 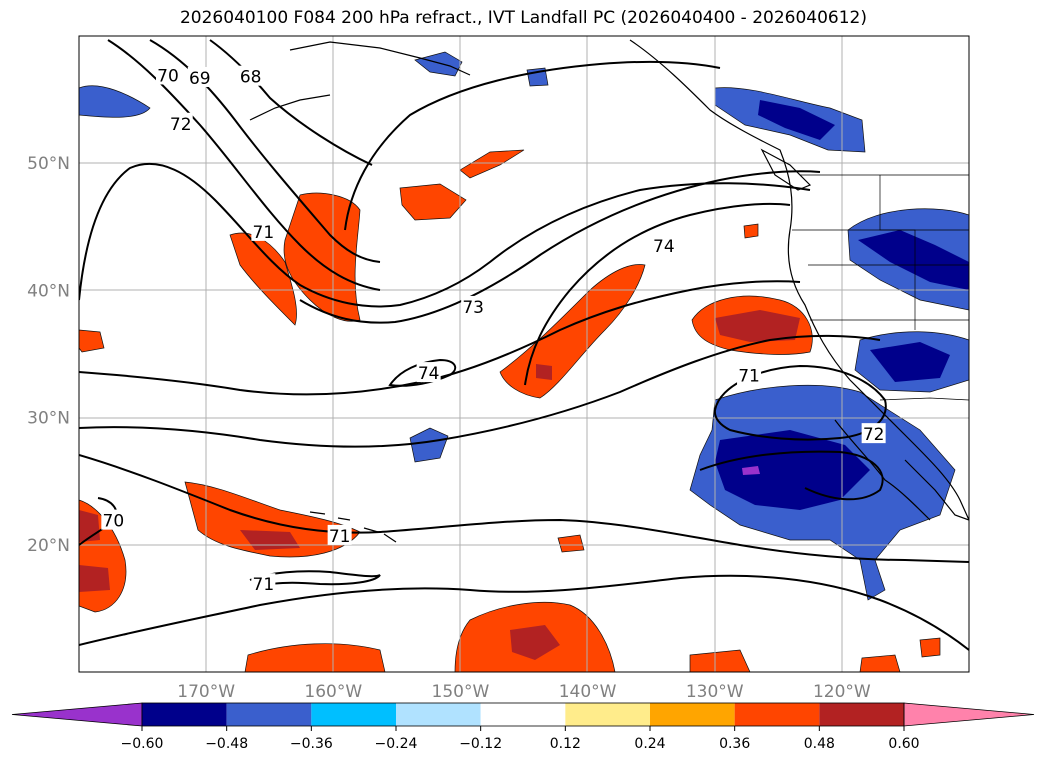 I want to click on lon-tick-label: 170°W, so click(x=206, y=692).